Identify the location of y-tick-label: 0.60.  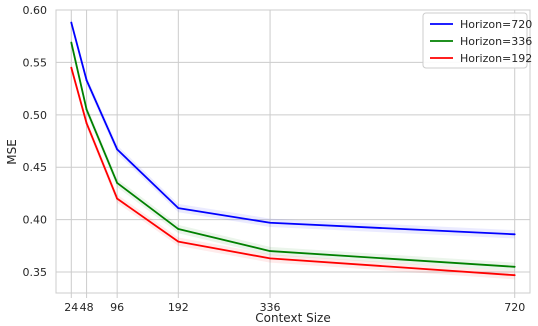
(35, 10).